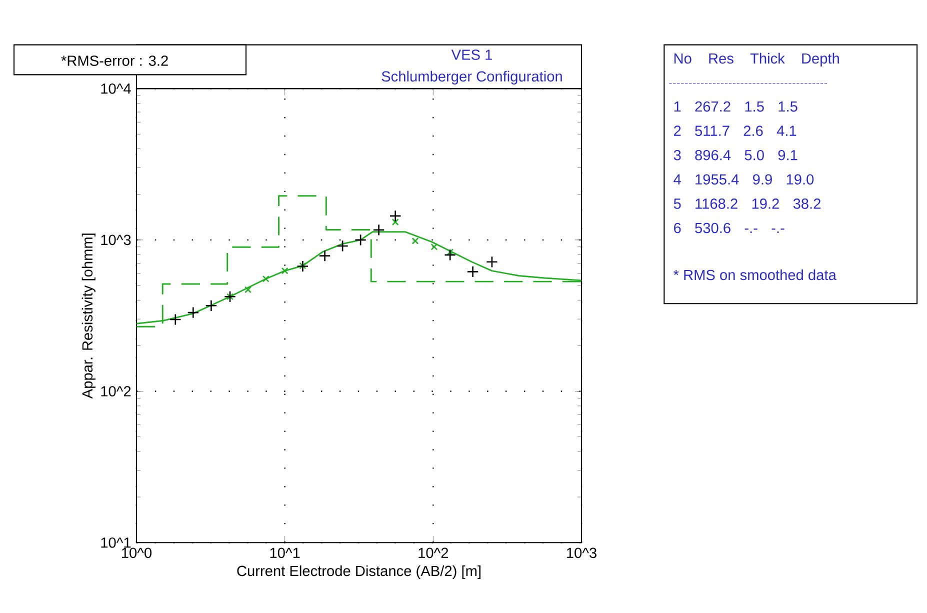  What do you see at coordinates (755, 274) in the screenshot?
I see `text: * RMS on smoothed data` at bounding box center [755, 274].